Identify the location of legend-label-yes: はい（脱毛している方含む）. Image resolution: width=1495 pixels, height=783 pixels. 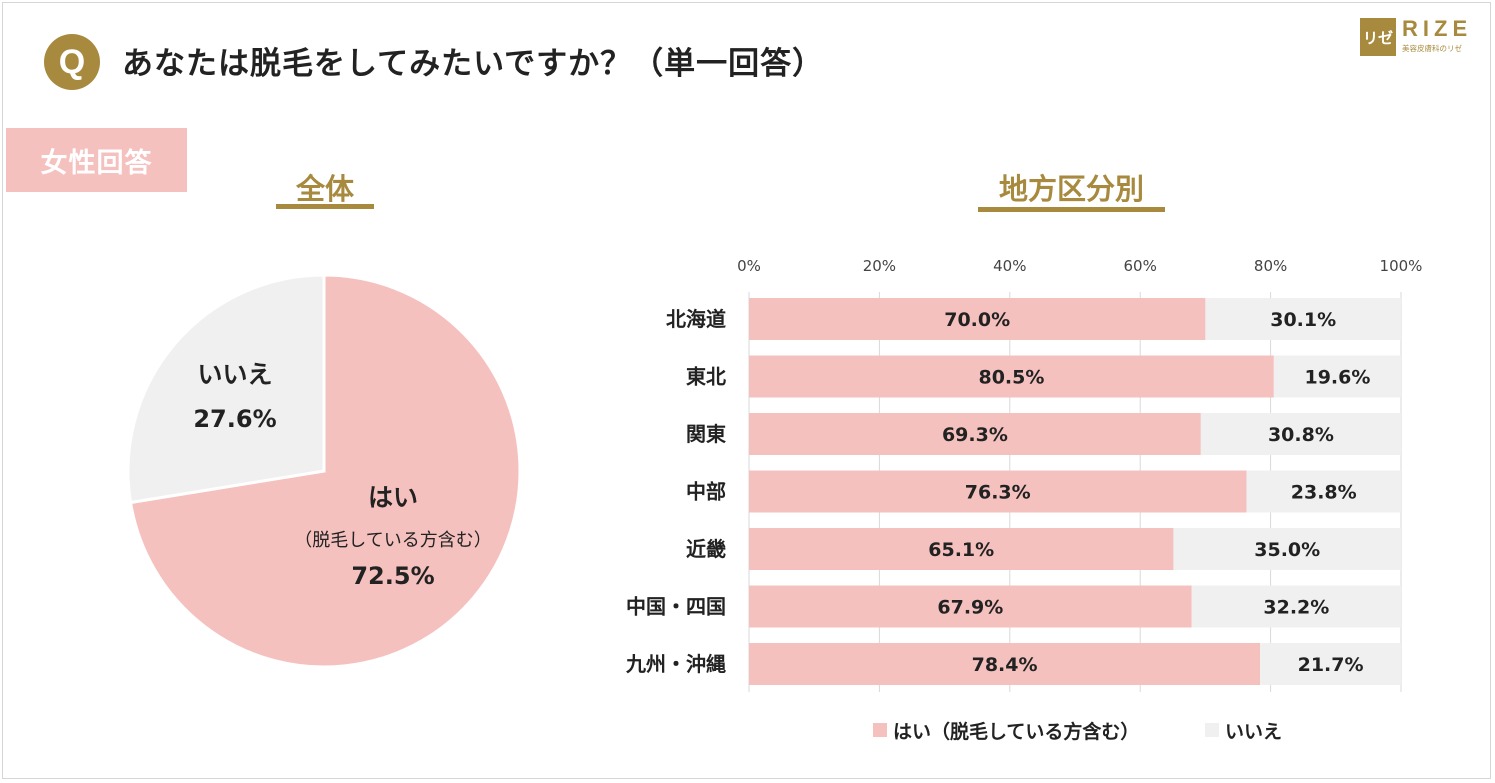
(1016, 732).